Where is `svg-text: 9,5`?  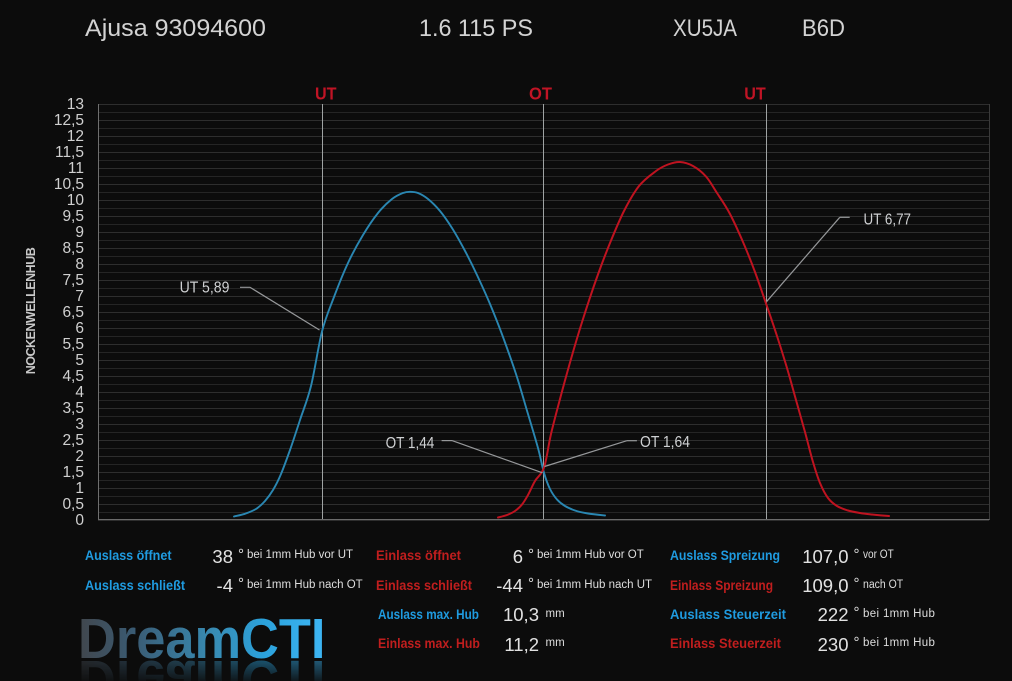 svg-text: 9,5 is located at coordinates (73, 216).